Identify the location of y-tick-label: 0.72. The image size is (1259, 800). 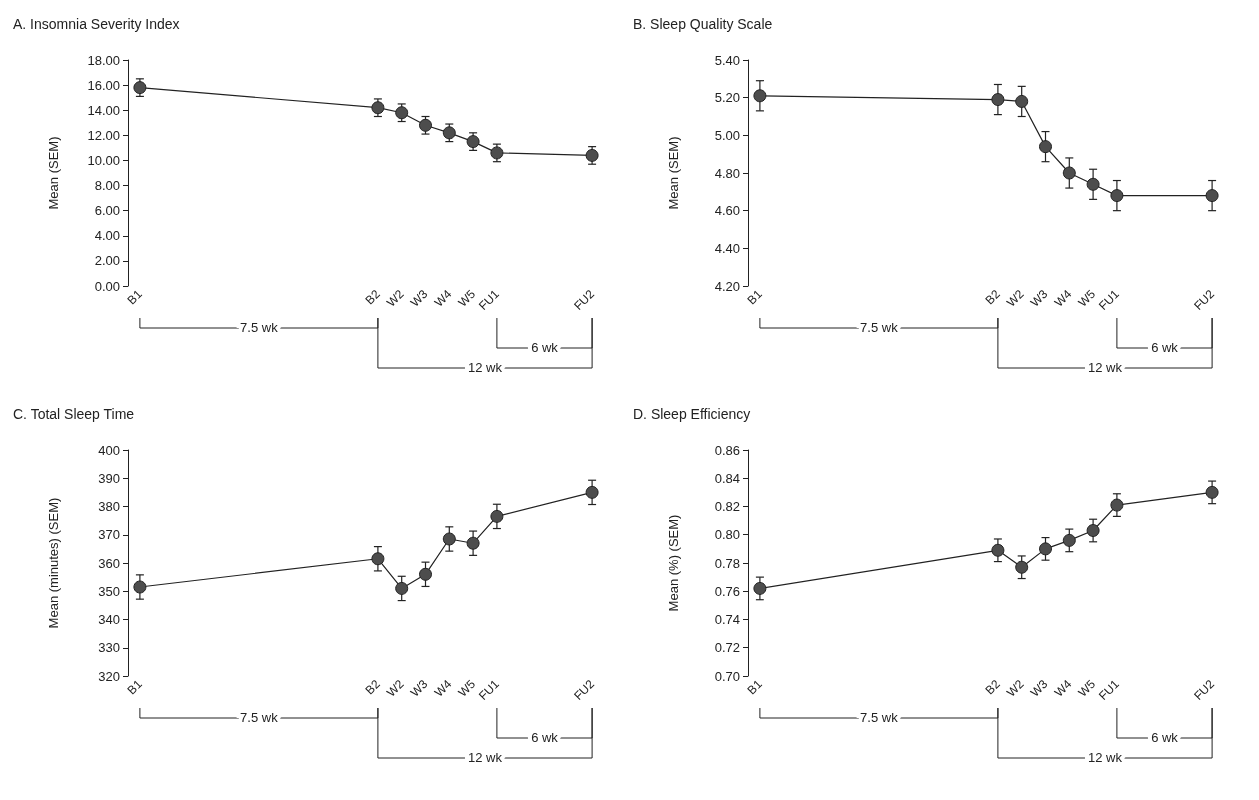
(727, 648).